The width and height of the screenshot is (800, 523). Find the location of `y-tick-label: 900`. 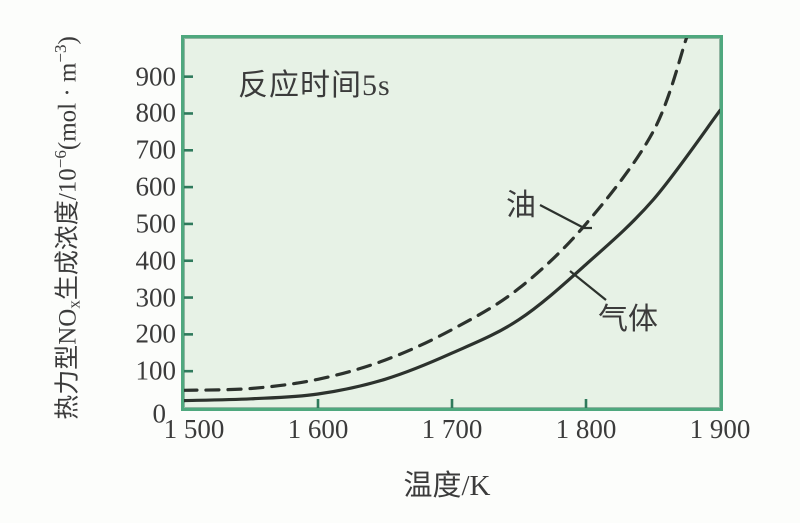

y-tick-label: 900 is located at coordinates (156, 76).